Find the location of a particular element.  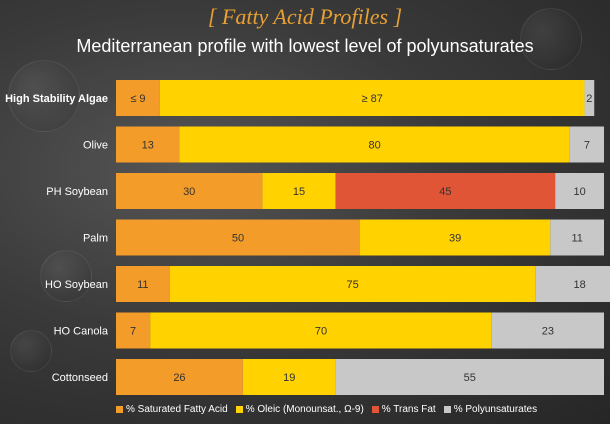

bar-segment-olive-saturated-fatty-acid is located at coordinates (148, 144).